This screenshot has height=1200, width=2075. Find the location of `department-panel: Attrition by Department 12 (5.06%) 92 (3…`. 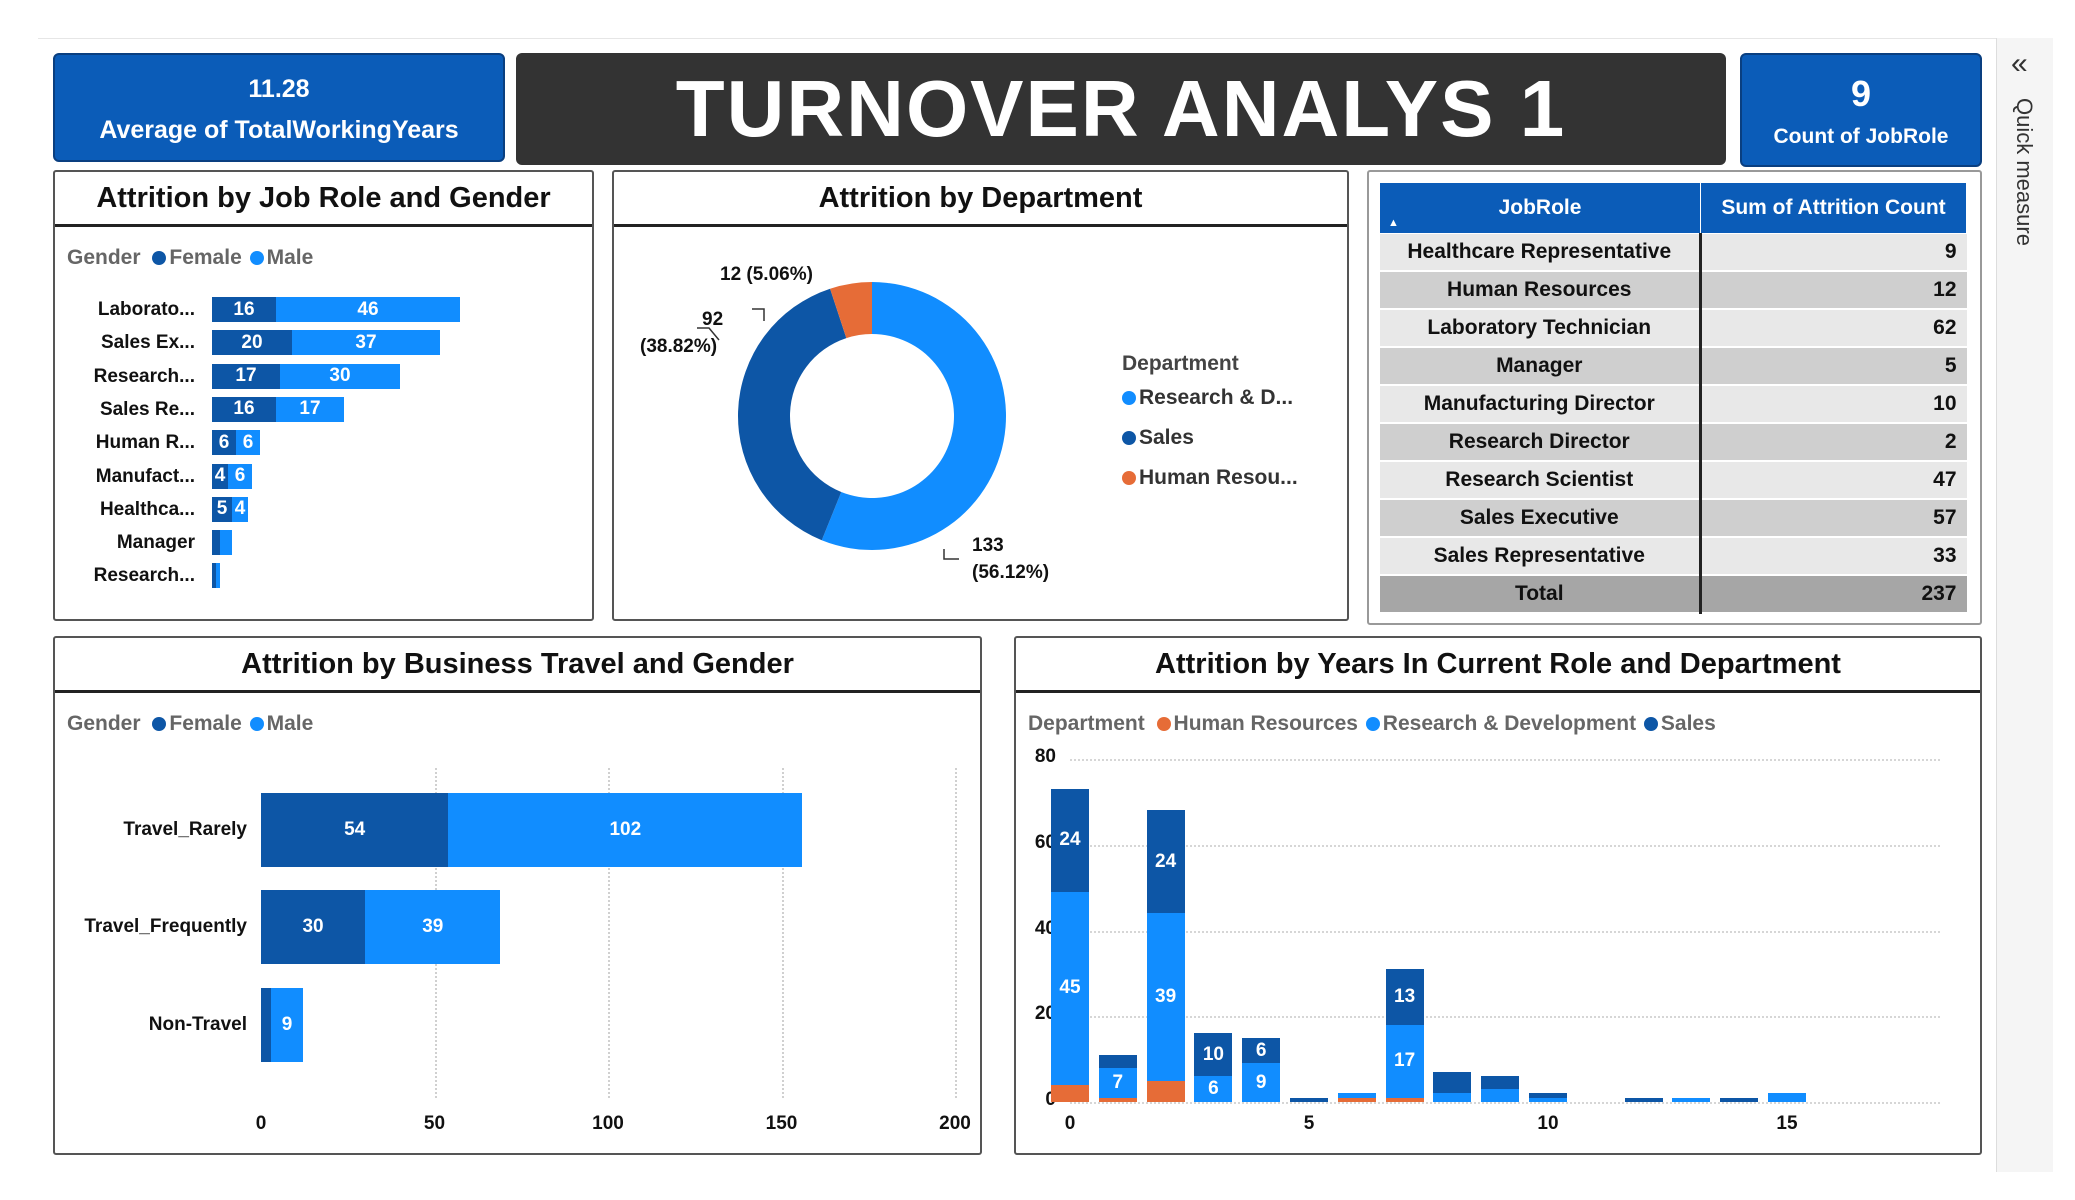

department-panel: Attrition by Department 12 (5.06%) 92 (3… is located at coordinates (980, 395).